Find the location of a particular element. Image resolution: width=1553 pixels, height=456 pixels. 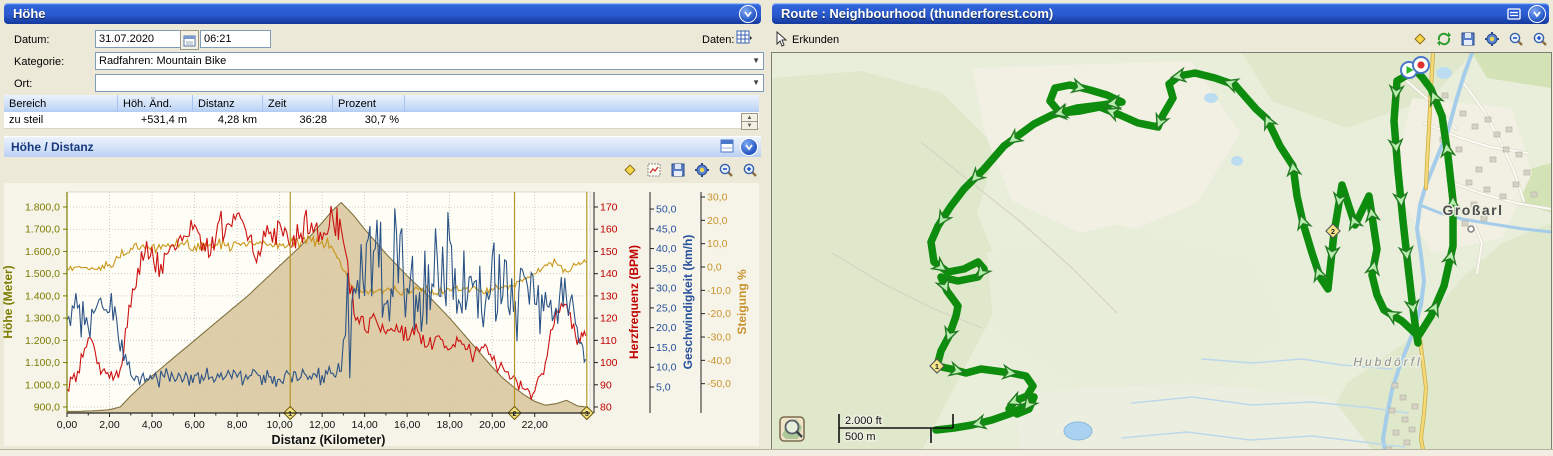

marker-diamond-icon is located at coordinates (630, 170).